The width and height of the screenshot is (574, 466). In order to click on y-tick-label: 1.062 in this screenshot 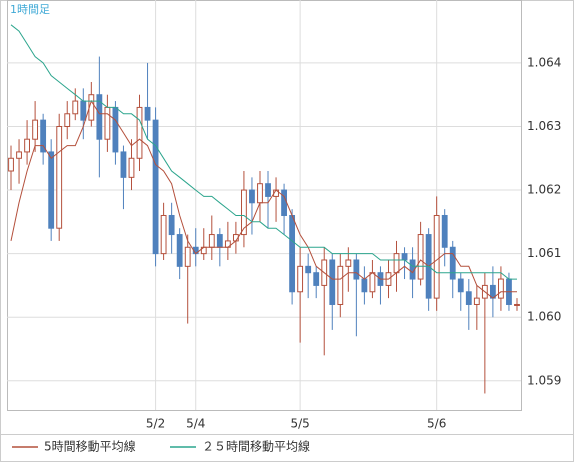, I will do `click(544, 190)`.